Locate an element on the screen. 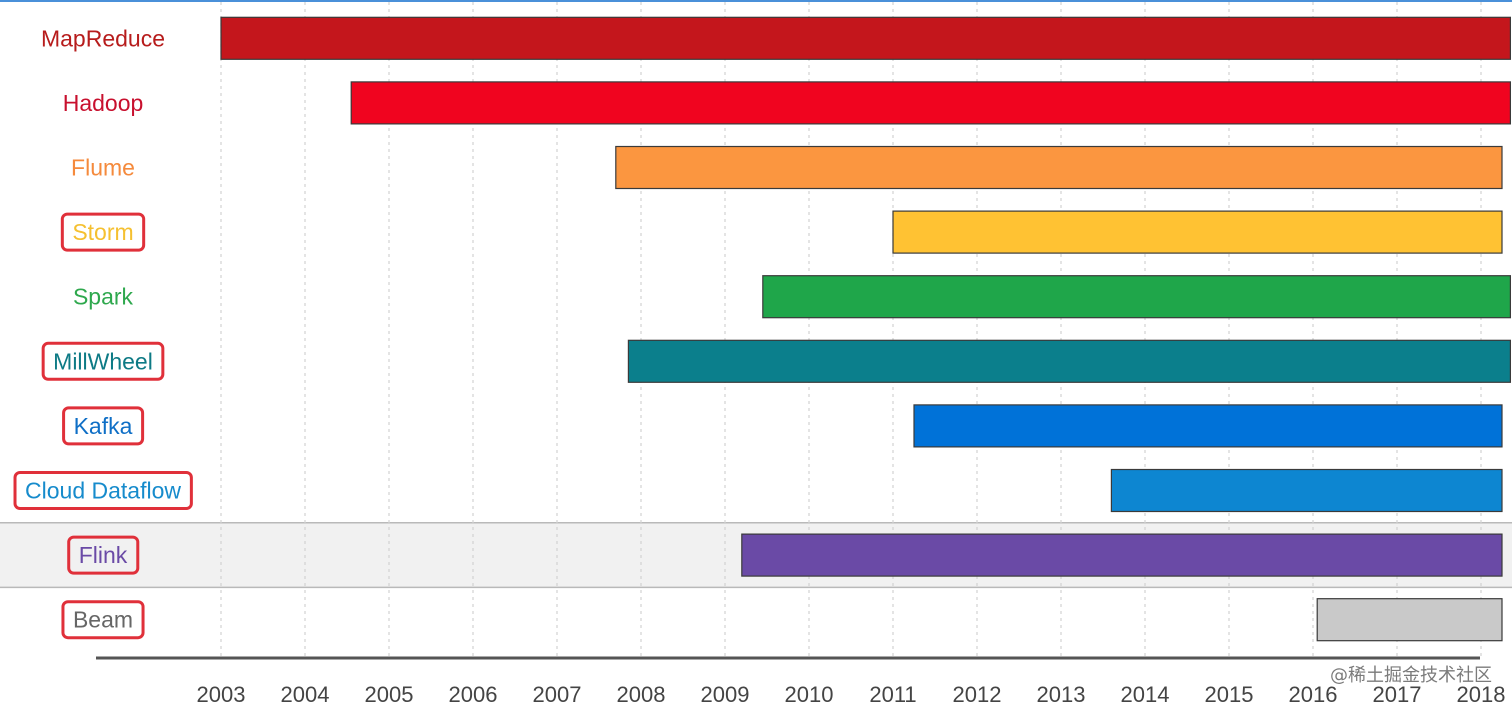  x-tick-label: 2018 is located at coordinates (1481, 693).